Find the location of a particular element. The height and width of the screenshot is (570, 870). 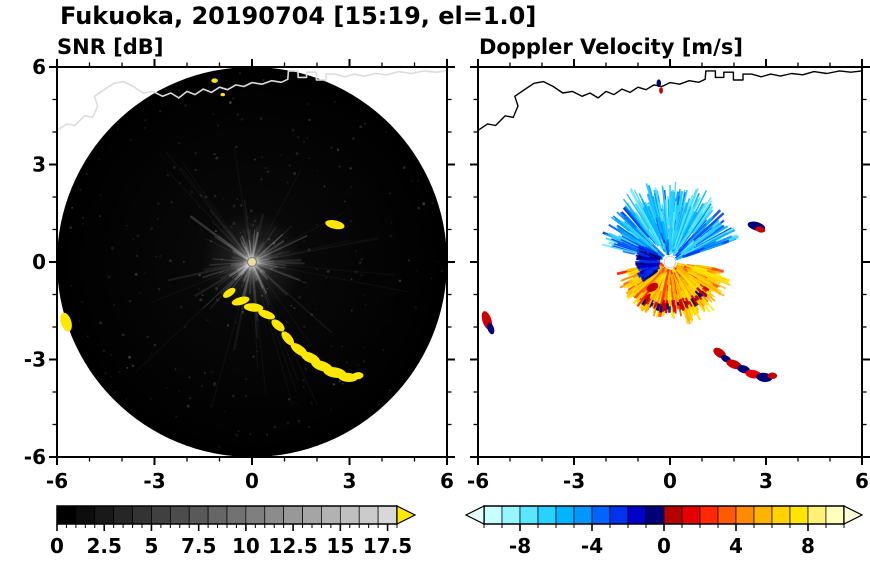

echo-blob is located at coordinates (214, 80).